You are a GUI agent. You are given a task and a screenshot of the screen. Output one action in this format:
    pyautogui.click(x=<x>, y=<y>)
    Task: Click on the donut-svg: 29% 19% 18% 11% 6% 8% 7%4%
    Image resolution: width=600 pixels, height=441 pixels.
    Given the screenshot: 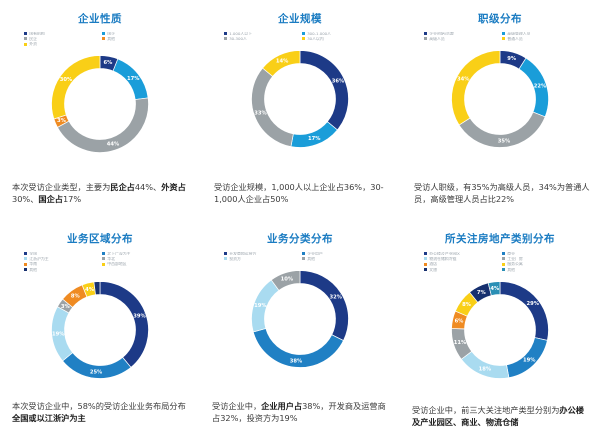 What is the action you would take?
    pyautogui.click(x=500, y=329)
    